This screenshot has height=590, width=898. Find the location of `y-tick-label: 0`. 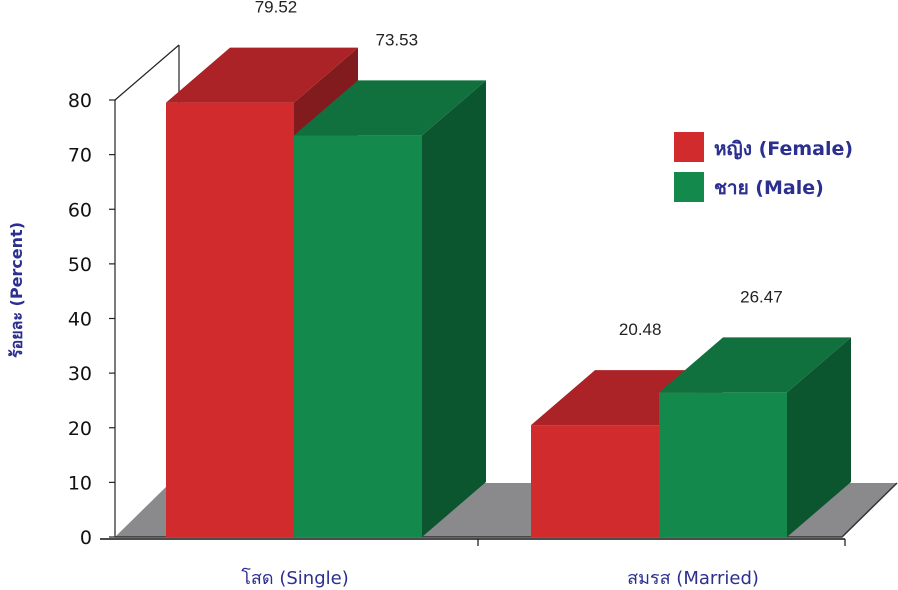

y-tick-label: 0 is located at coordinates (86, 538).